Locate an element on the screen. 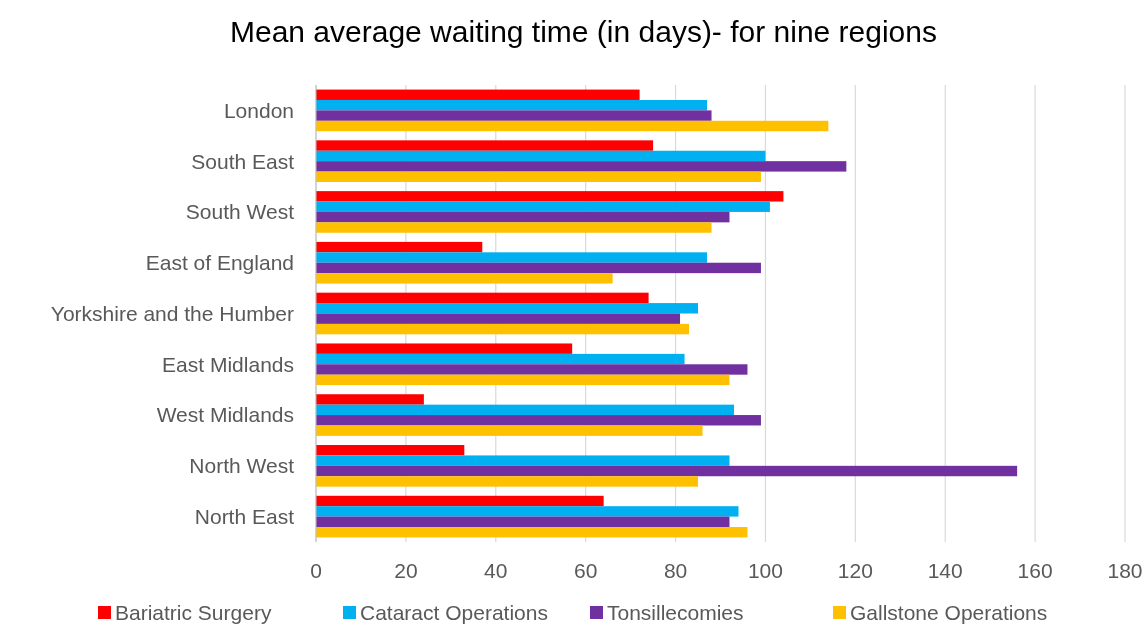 The image size is (1147, 632). y-tick-label: London is located at coordinates (258, 110).